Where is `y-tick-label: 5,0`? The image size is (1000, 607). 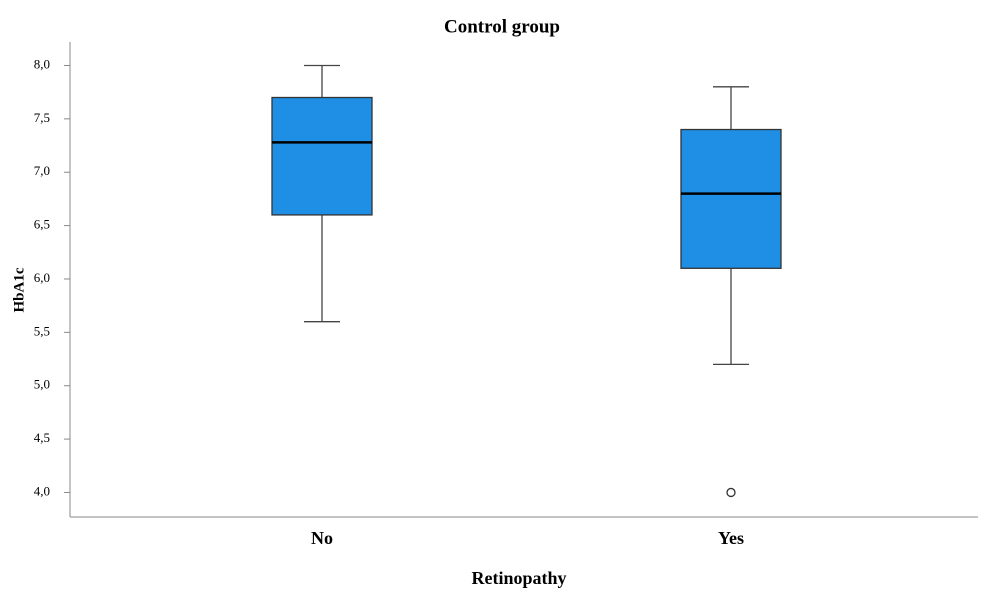
y-tick-label: 5,0 is located at coordinates (42, 384).